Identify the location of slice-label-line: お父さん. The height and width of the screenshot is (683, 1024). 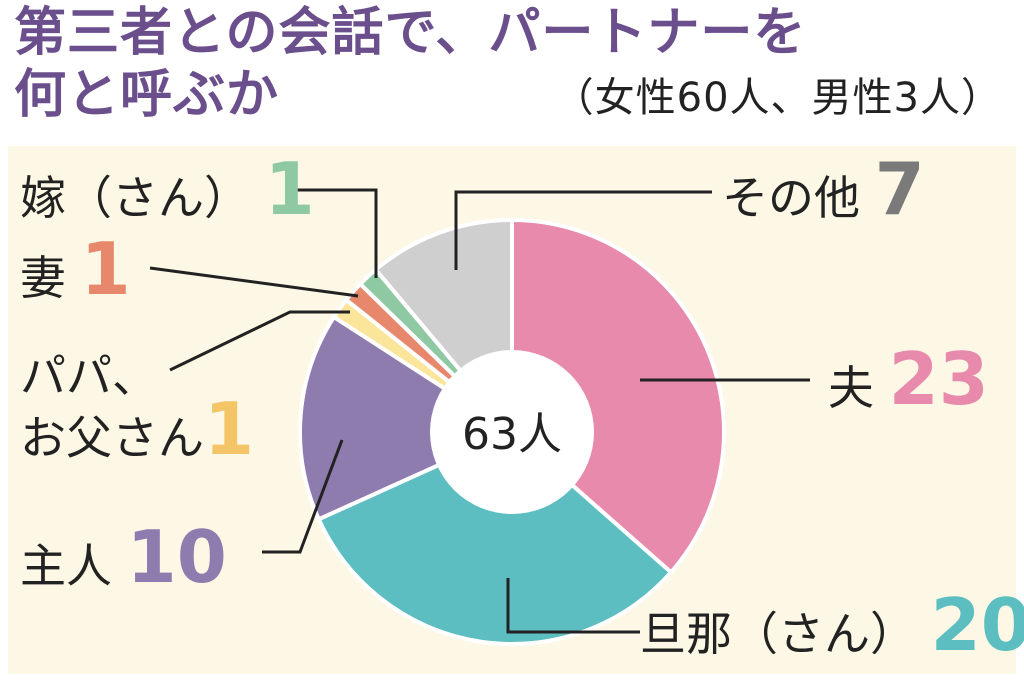
(112, 438).